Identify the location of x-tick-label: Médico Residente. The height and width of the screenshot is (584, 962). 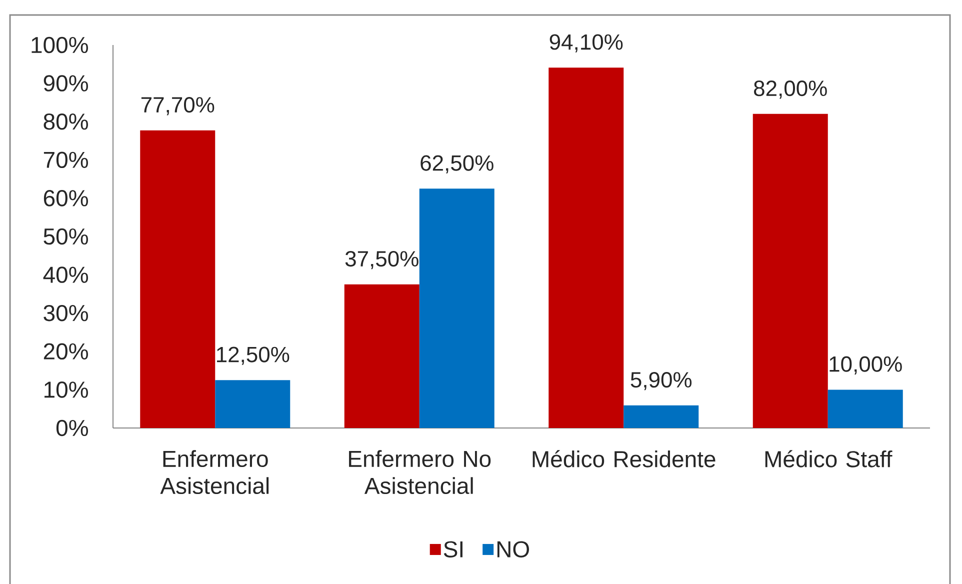
(624, 459).